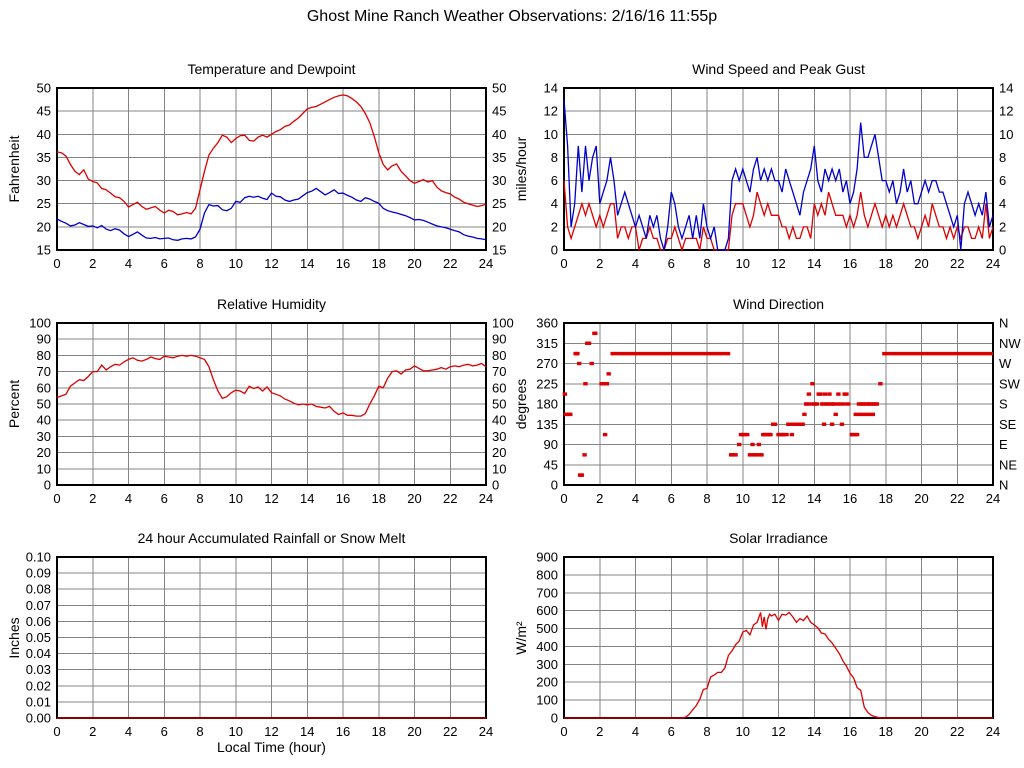 Image resolution: width=1024 pixels, height=768 pixels. I want to click on dewpoint-line, so click(271, 214).